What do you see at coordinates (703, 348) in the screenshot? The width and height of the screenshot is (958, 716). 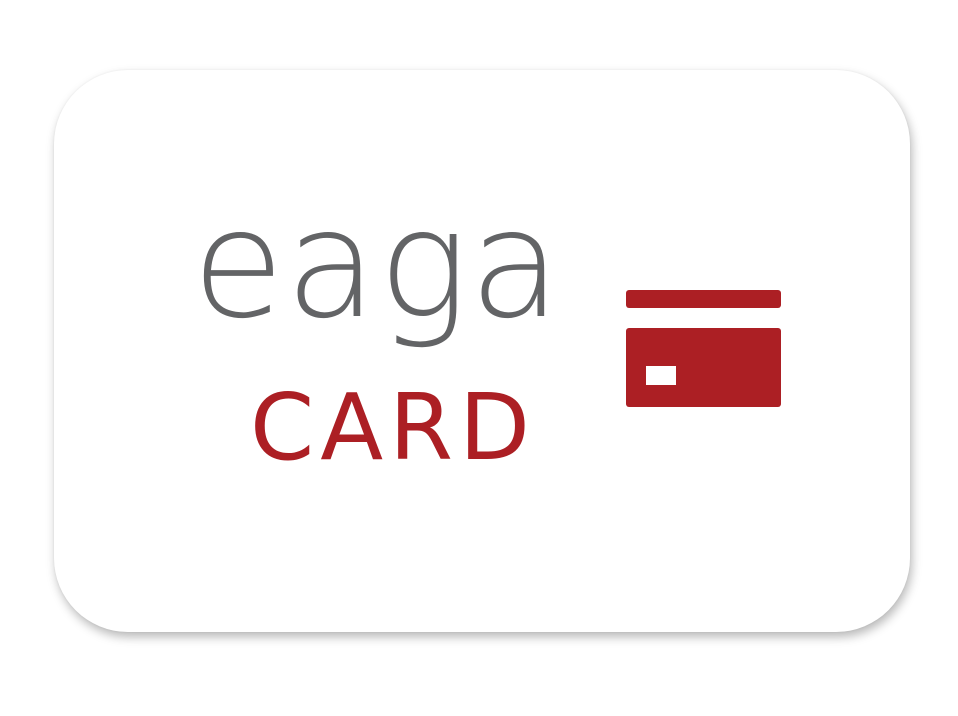 I see `credit-card-icon` at bounding box center [703, 348].